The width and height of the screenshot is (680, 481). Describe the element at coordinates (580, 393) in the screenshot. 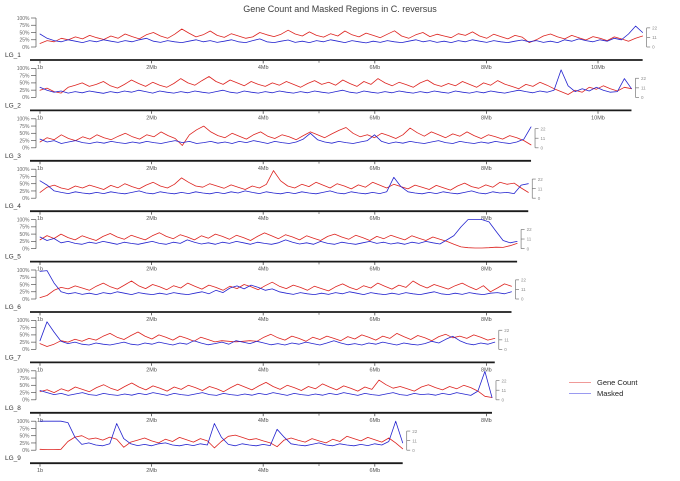

I see `masked-line-swatch` at that location.